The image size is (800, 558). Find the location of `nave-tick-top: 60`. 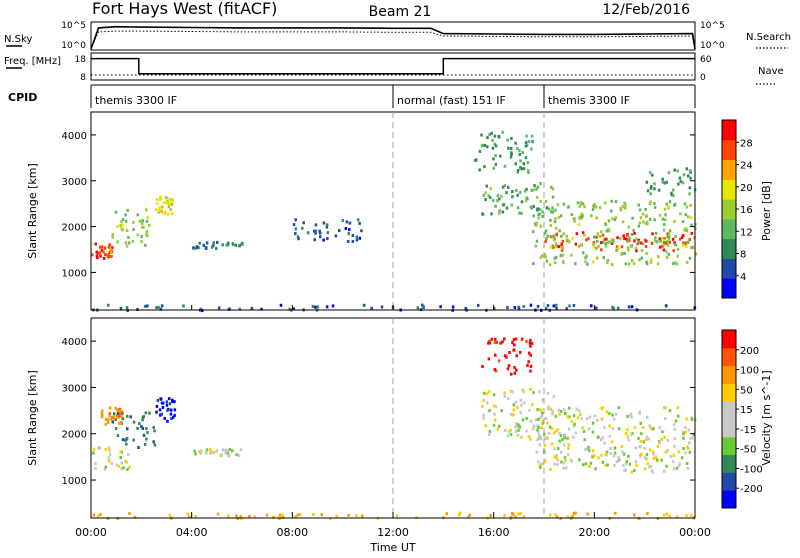

nave-tick-top: 60 is located at coordinates (706, 60).